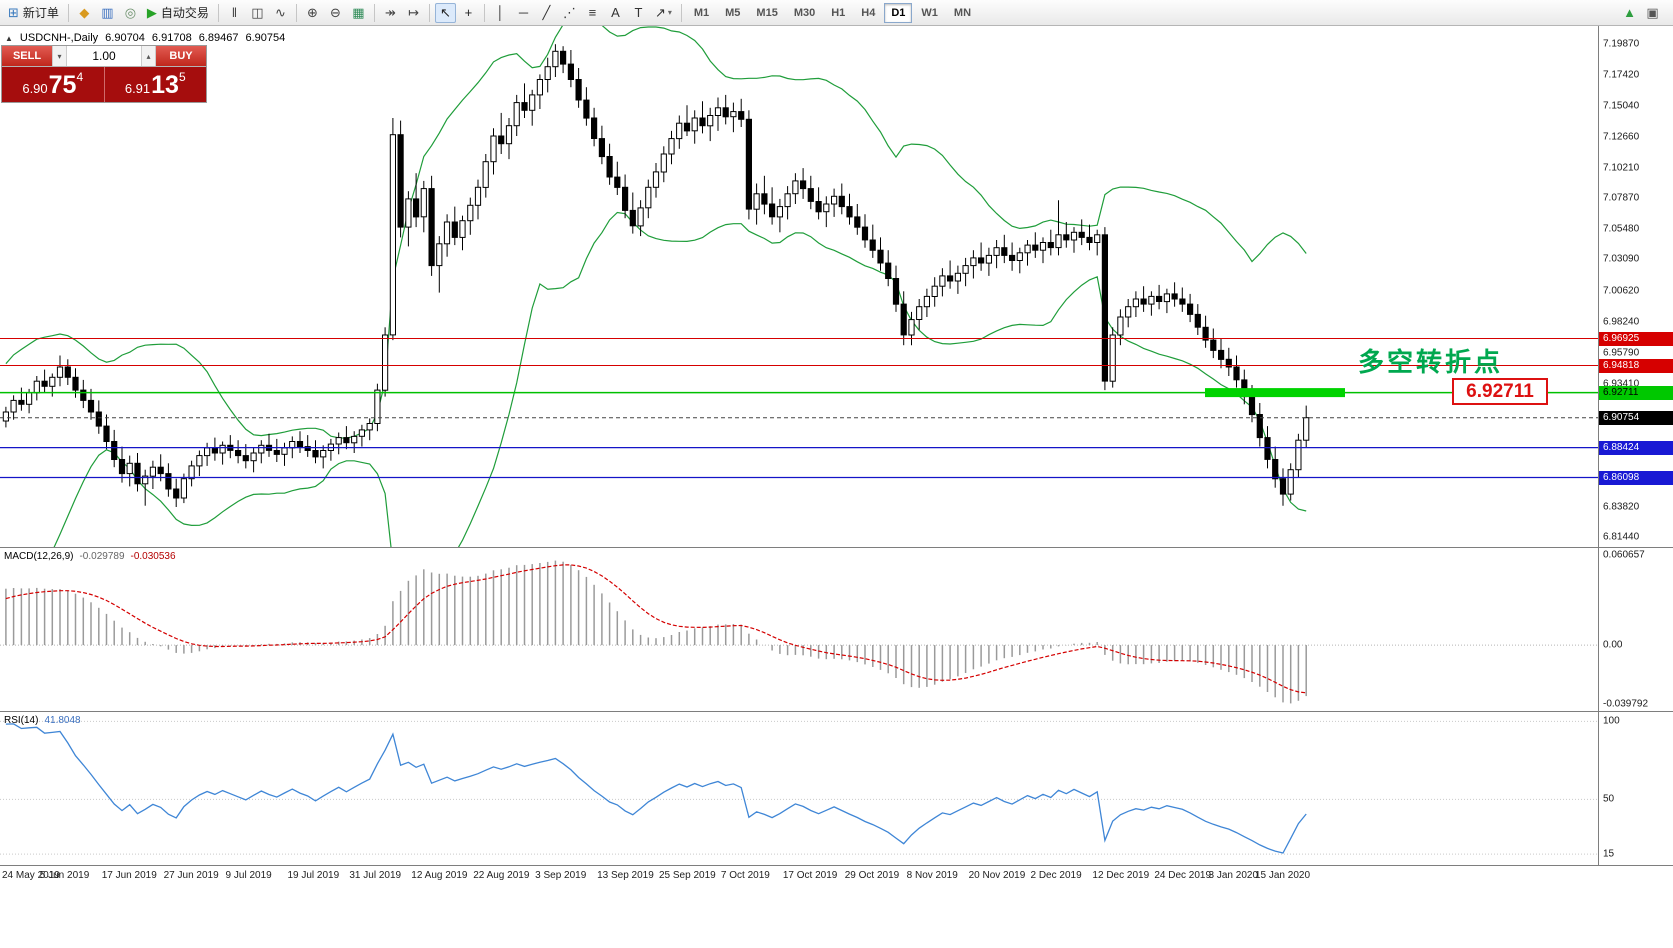 This screenshot has width=1673, height=948. I want to click on rsi-axis: 100 50 15, so click(1635, 788).